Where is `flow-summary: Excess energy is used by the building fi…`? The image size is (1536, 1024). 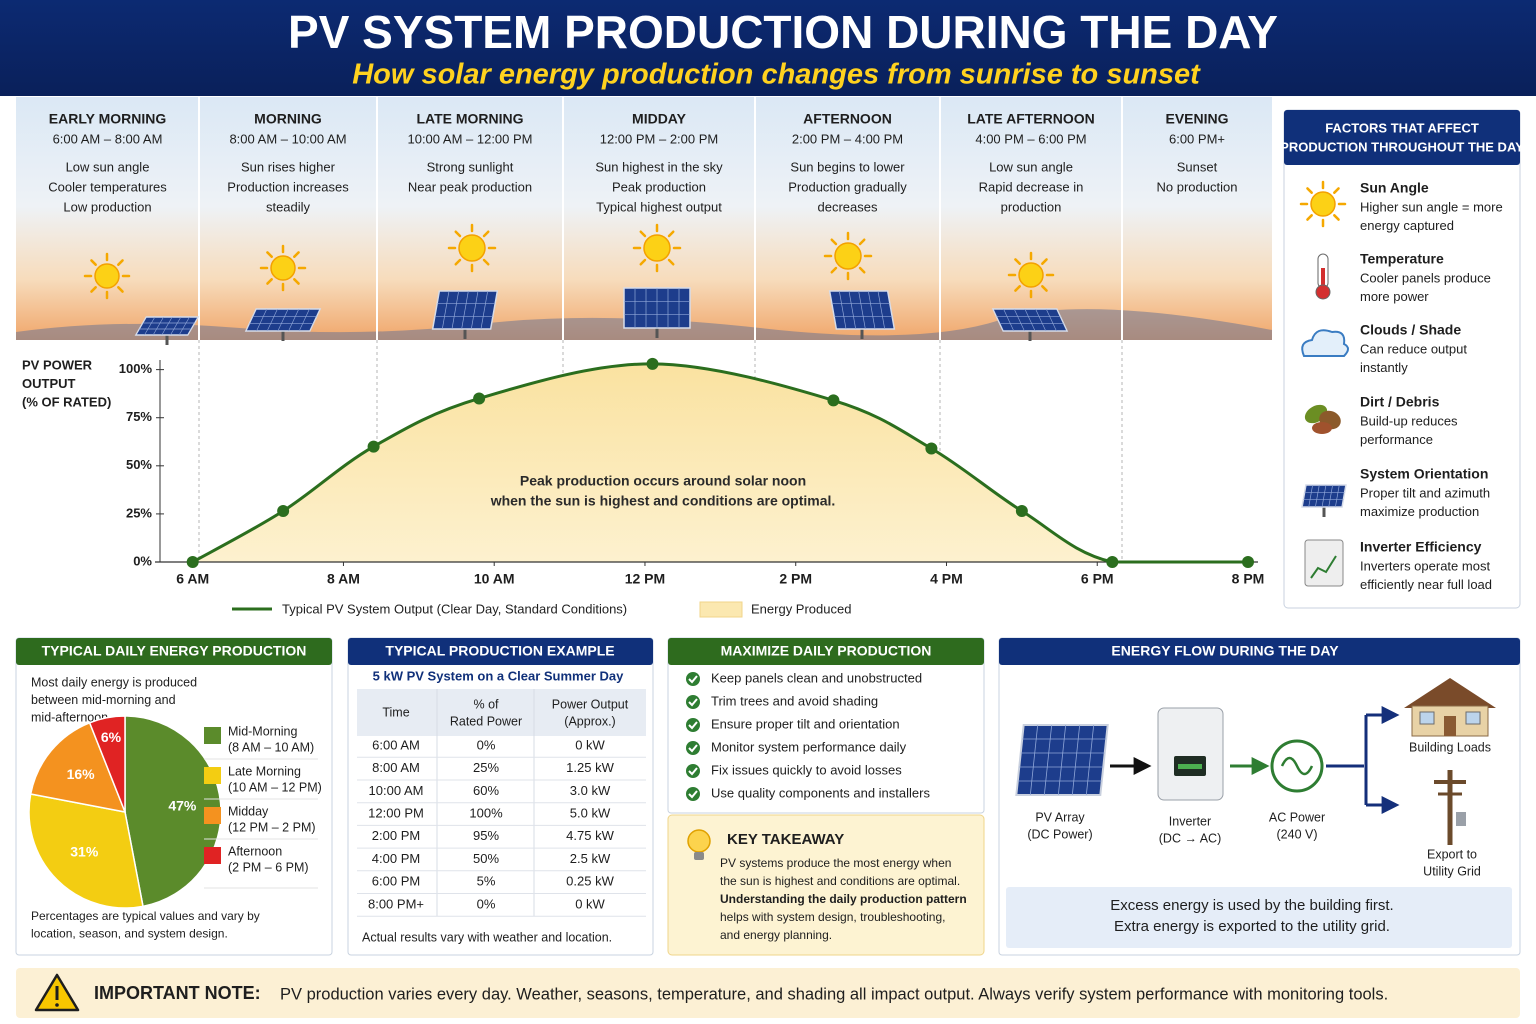 flow-summary: Excess energy is used by the building fi… is located at coordinates (1251, 905).